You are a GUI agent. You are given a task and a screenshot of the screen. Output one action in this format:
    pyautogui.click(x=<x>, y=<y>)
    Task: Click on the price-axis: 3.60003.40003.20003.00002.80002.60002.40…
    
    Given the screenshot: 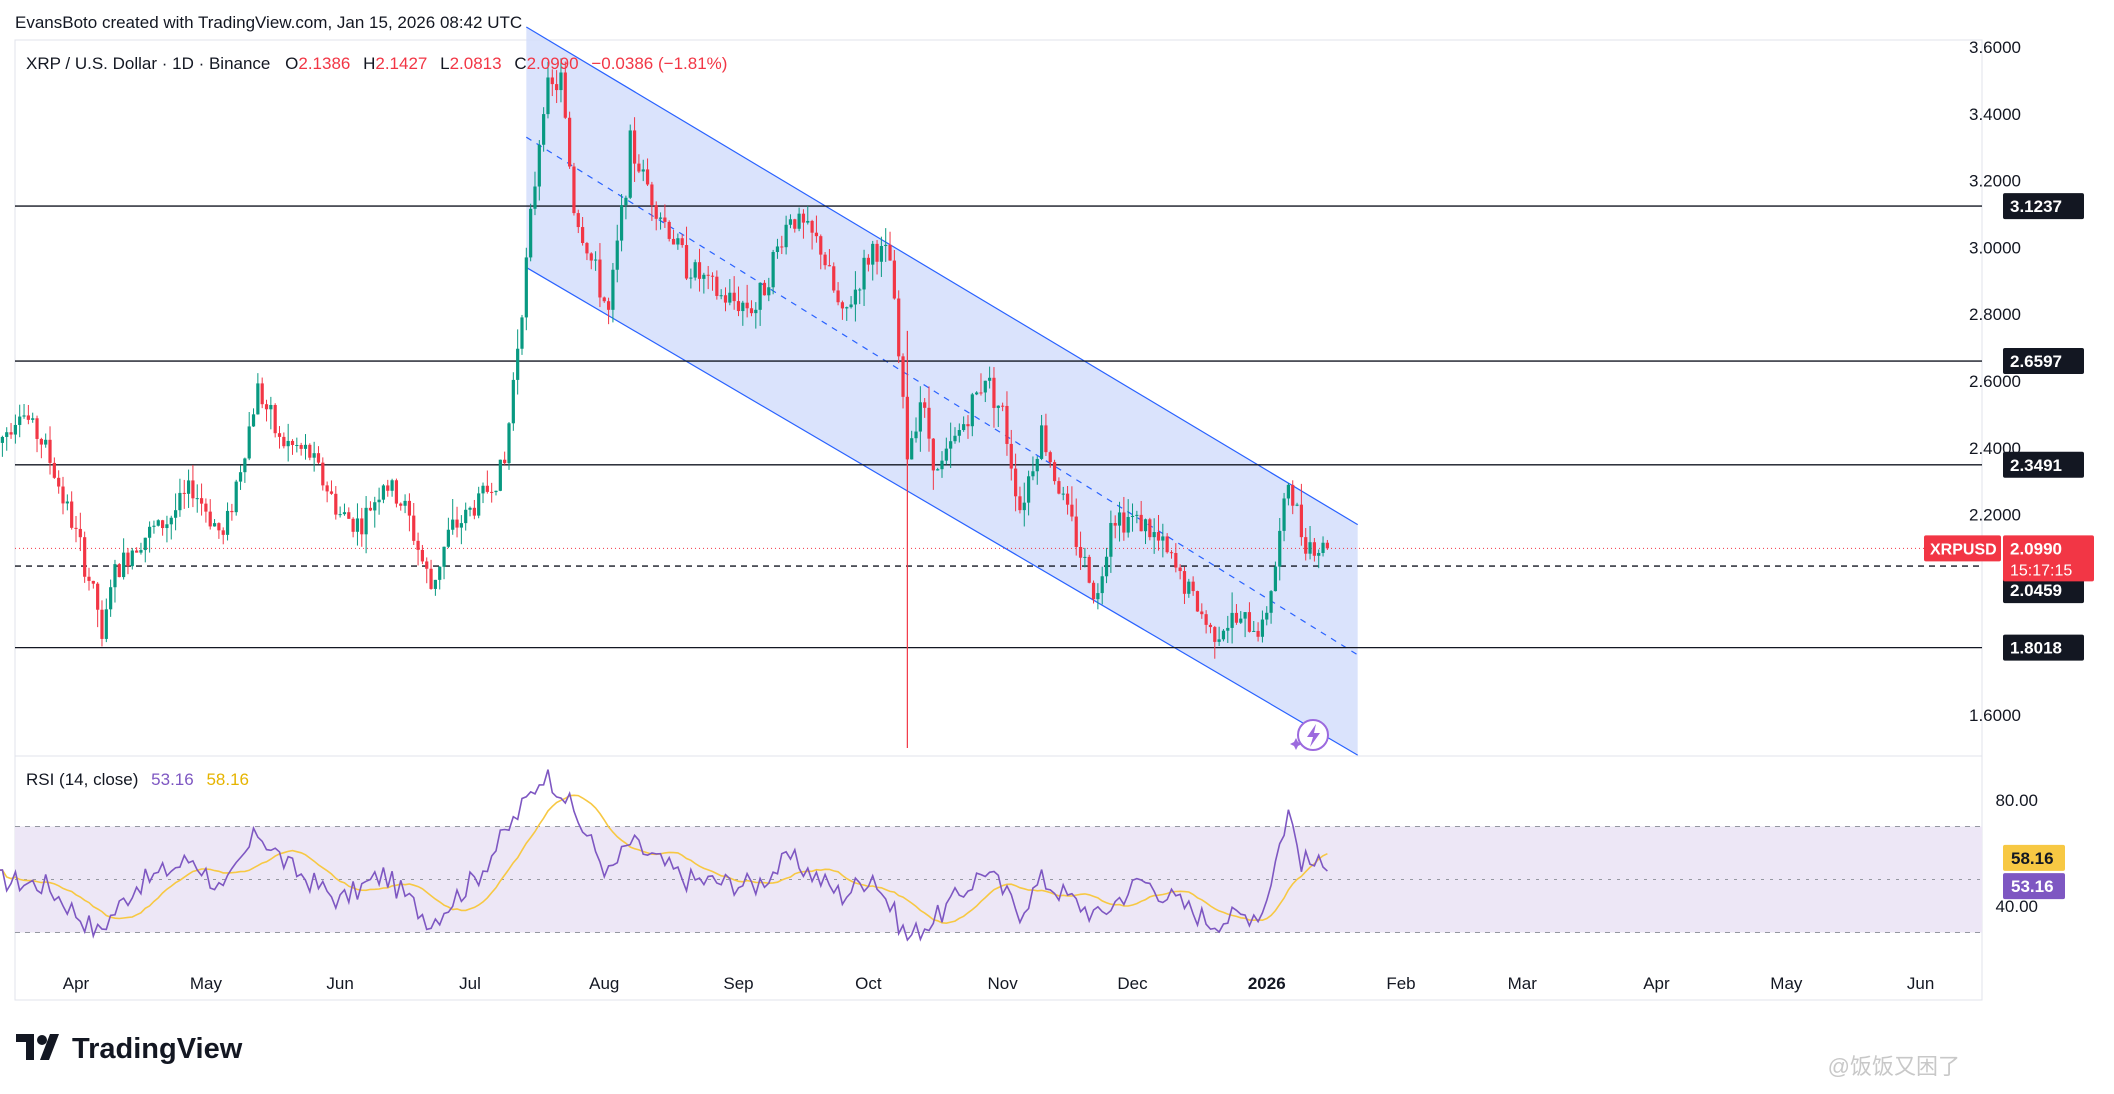 What is the action you would take?
    pyautogui.click(x=1995, y=381)
    